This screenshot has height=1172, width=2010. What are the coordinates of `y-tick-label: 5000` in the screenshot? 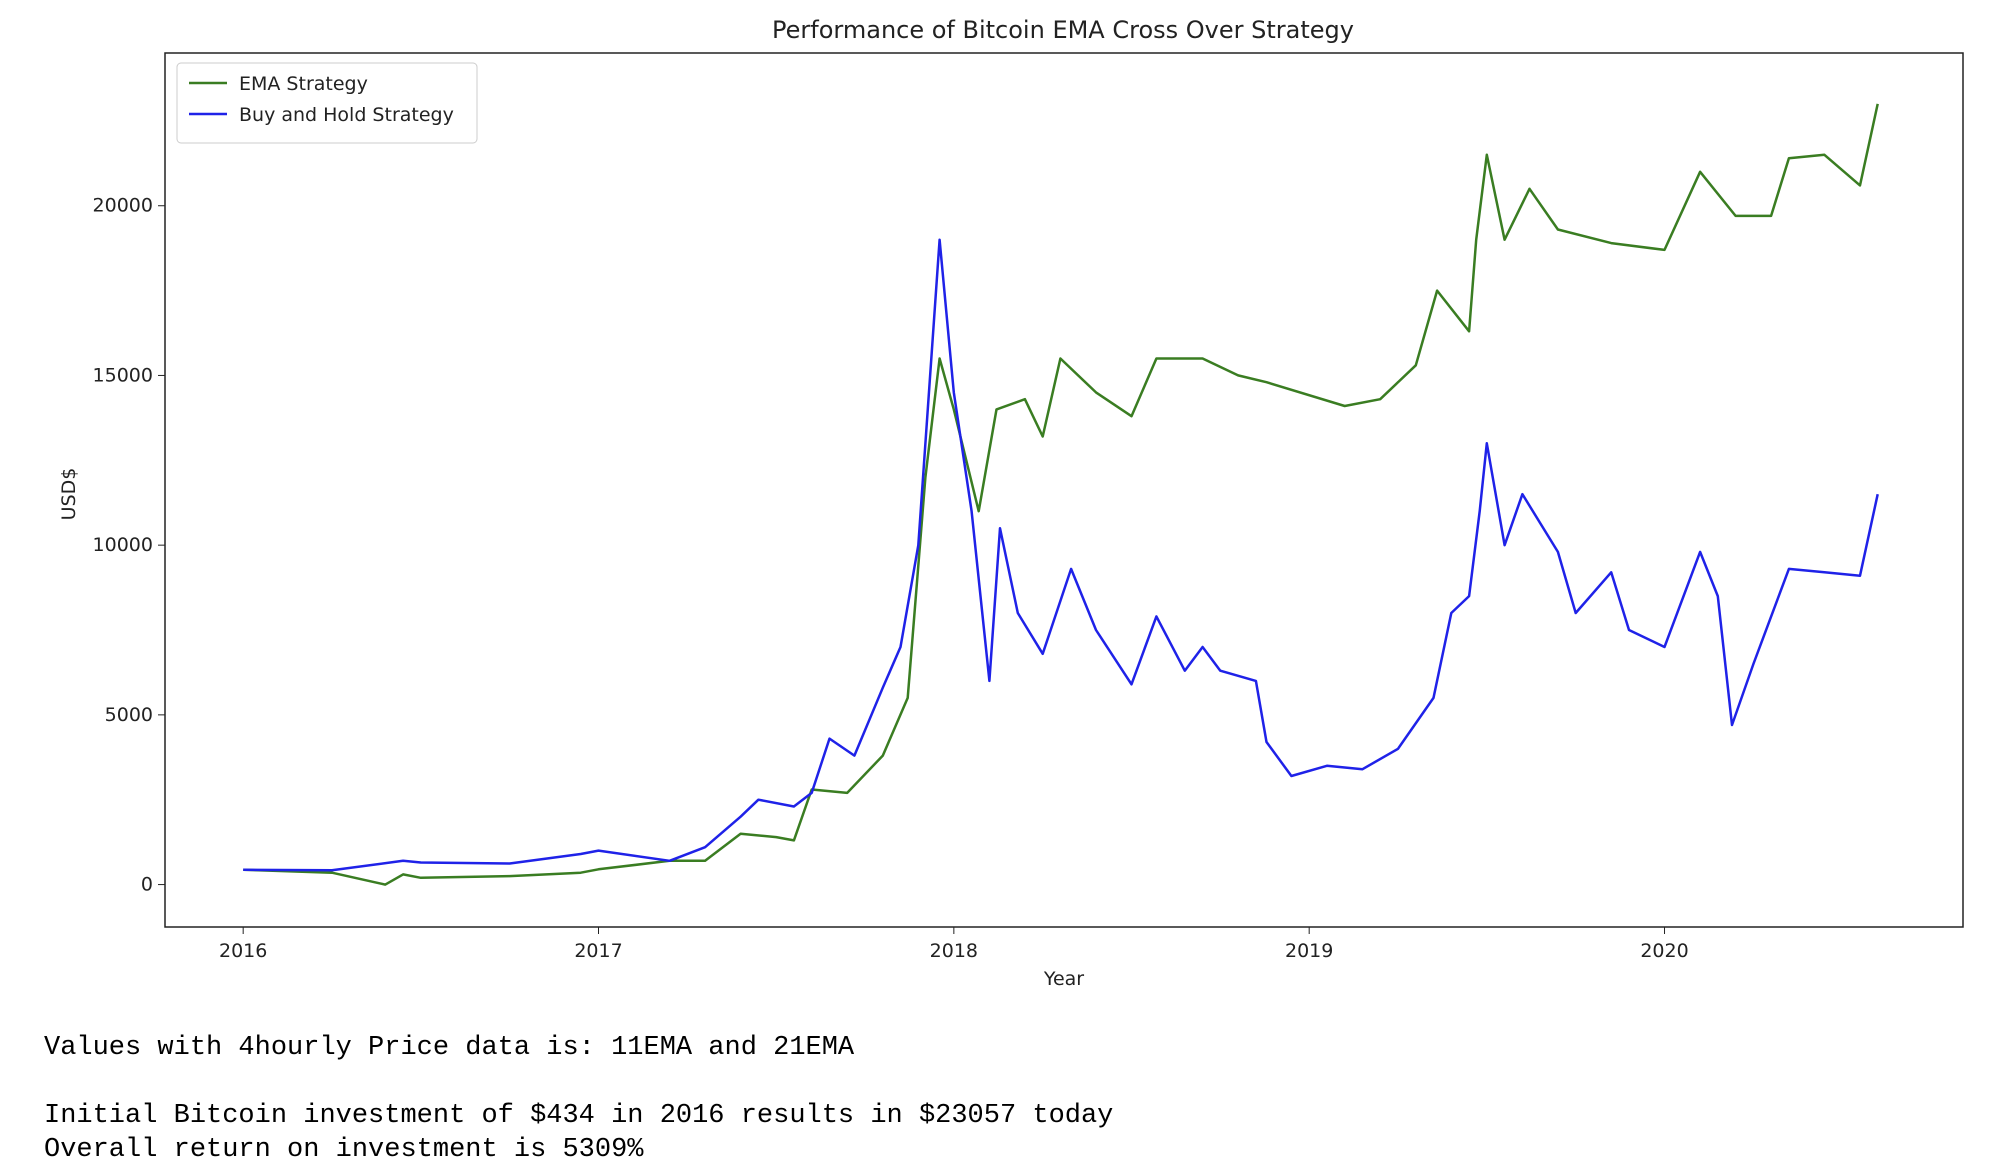 It's located at (129, 715).